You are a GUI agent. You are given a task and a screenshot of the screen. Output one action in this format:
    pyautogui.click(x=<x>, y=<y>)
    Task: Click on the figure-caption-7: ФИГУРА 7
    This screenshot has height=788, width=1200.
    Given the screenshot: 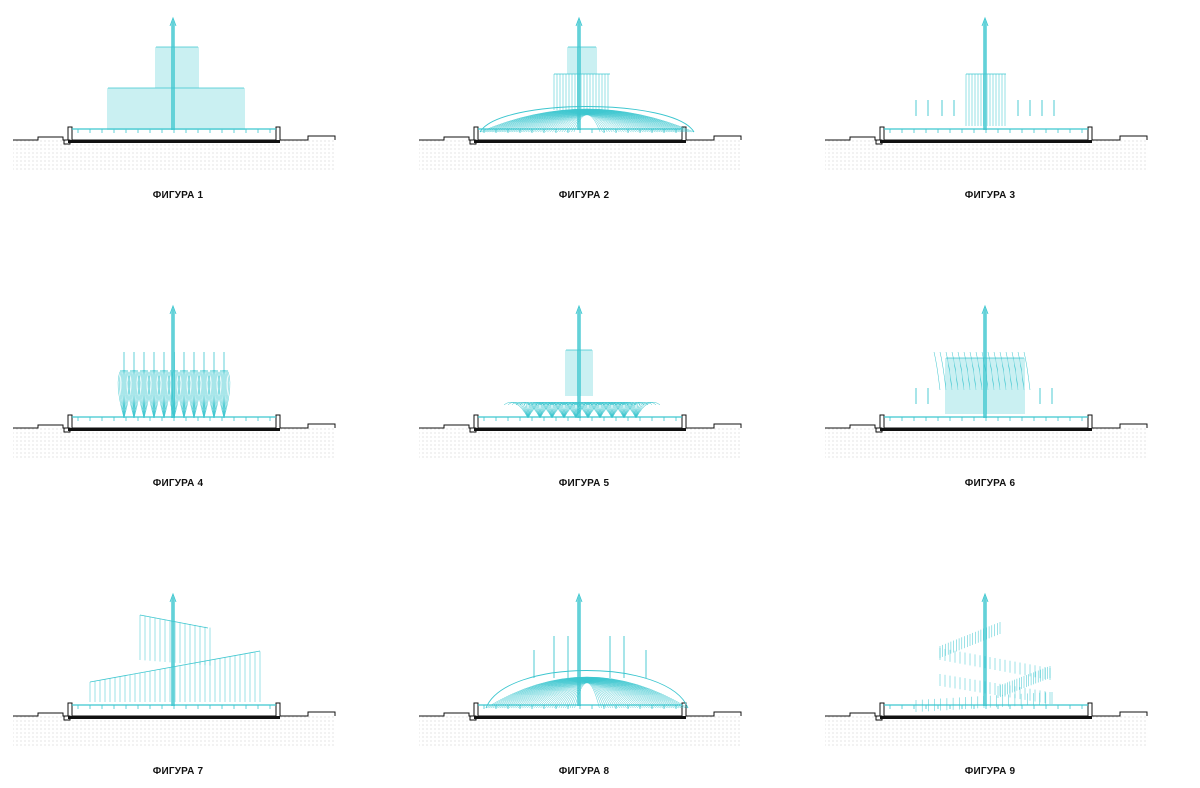 What is the action you would take?
    pyautogui.click(x=178, y=771)
    